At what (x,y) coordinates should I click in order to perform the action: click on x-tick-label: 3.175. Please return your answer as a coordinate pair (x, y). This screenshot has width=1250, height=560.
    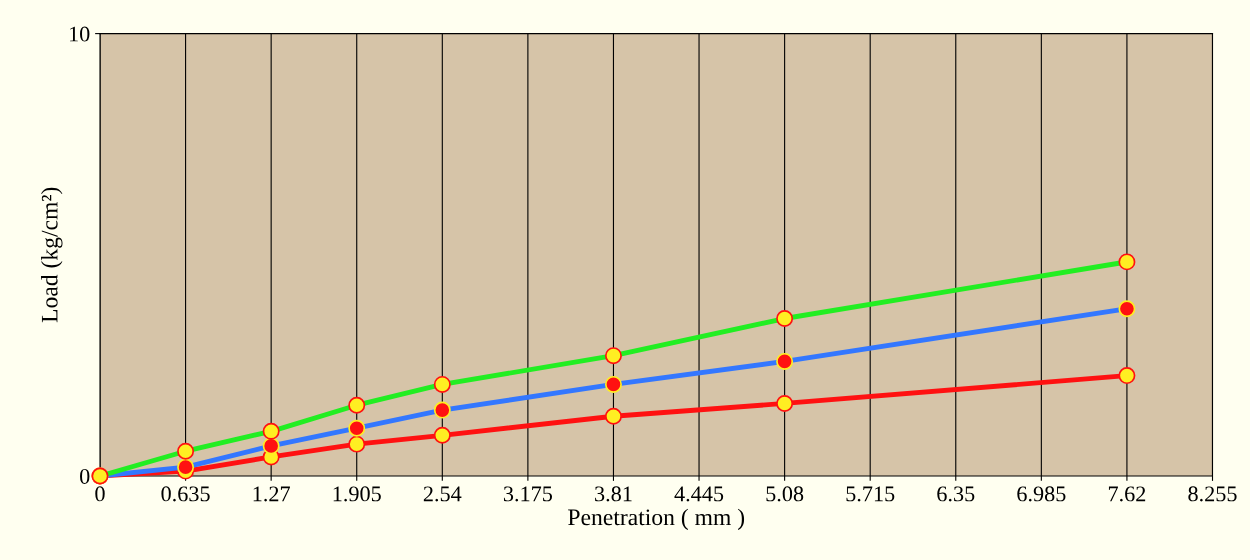
    Looking at the image, I should click on (528, 494).